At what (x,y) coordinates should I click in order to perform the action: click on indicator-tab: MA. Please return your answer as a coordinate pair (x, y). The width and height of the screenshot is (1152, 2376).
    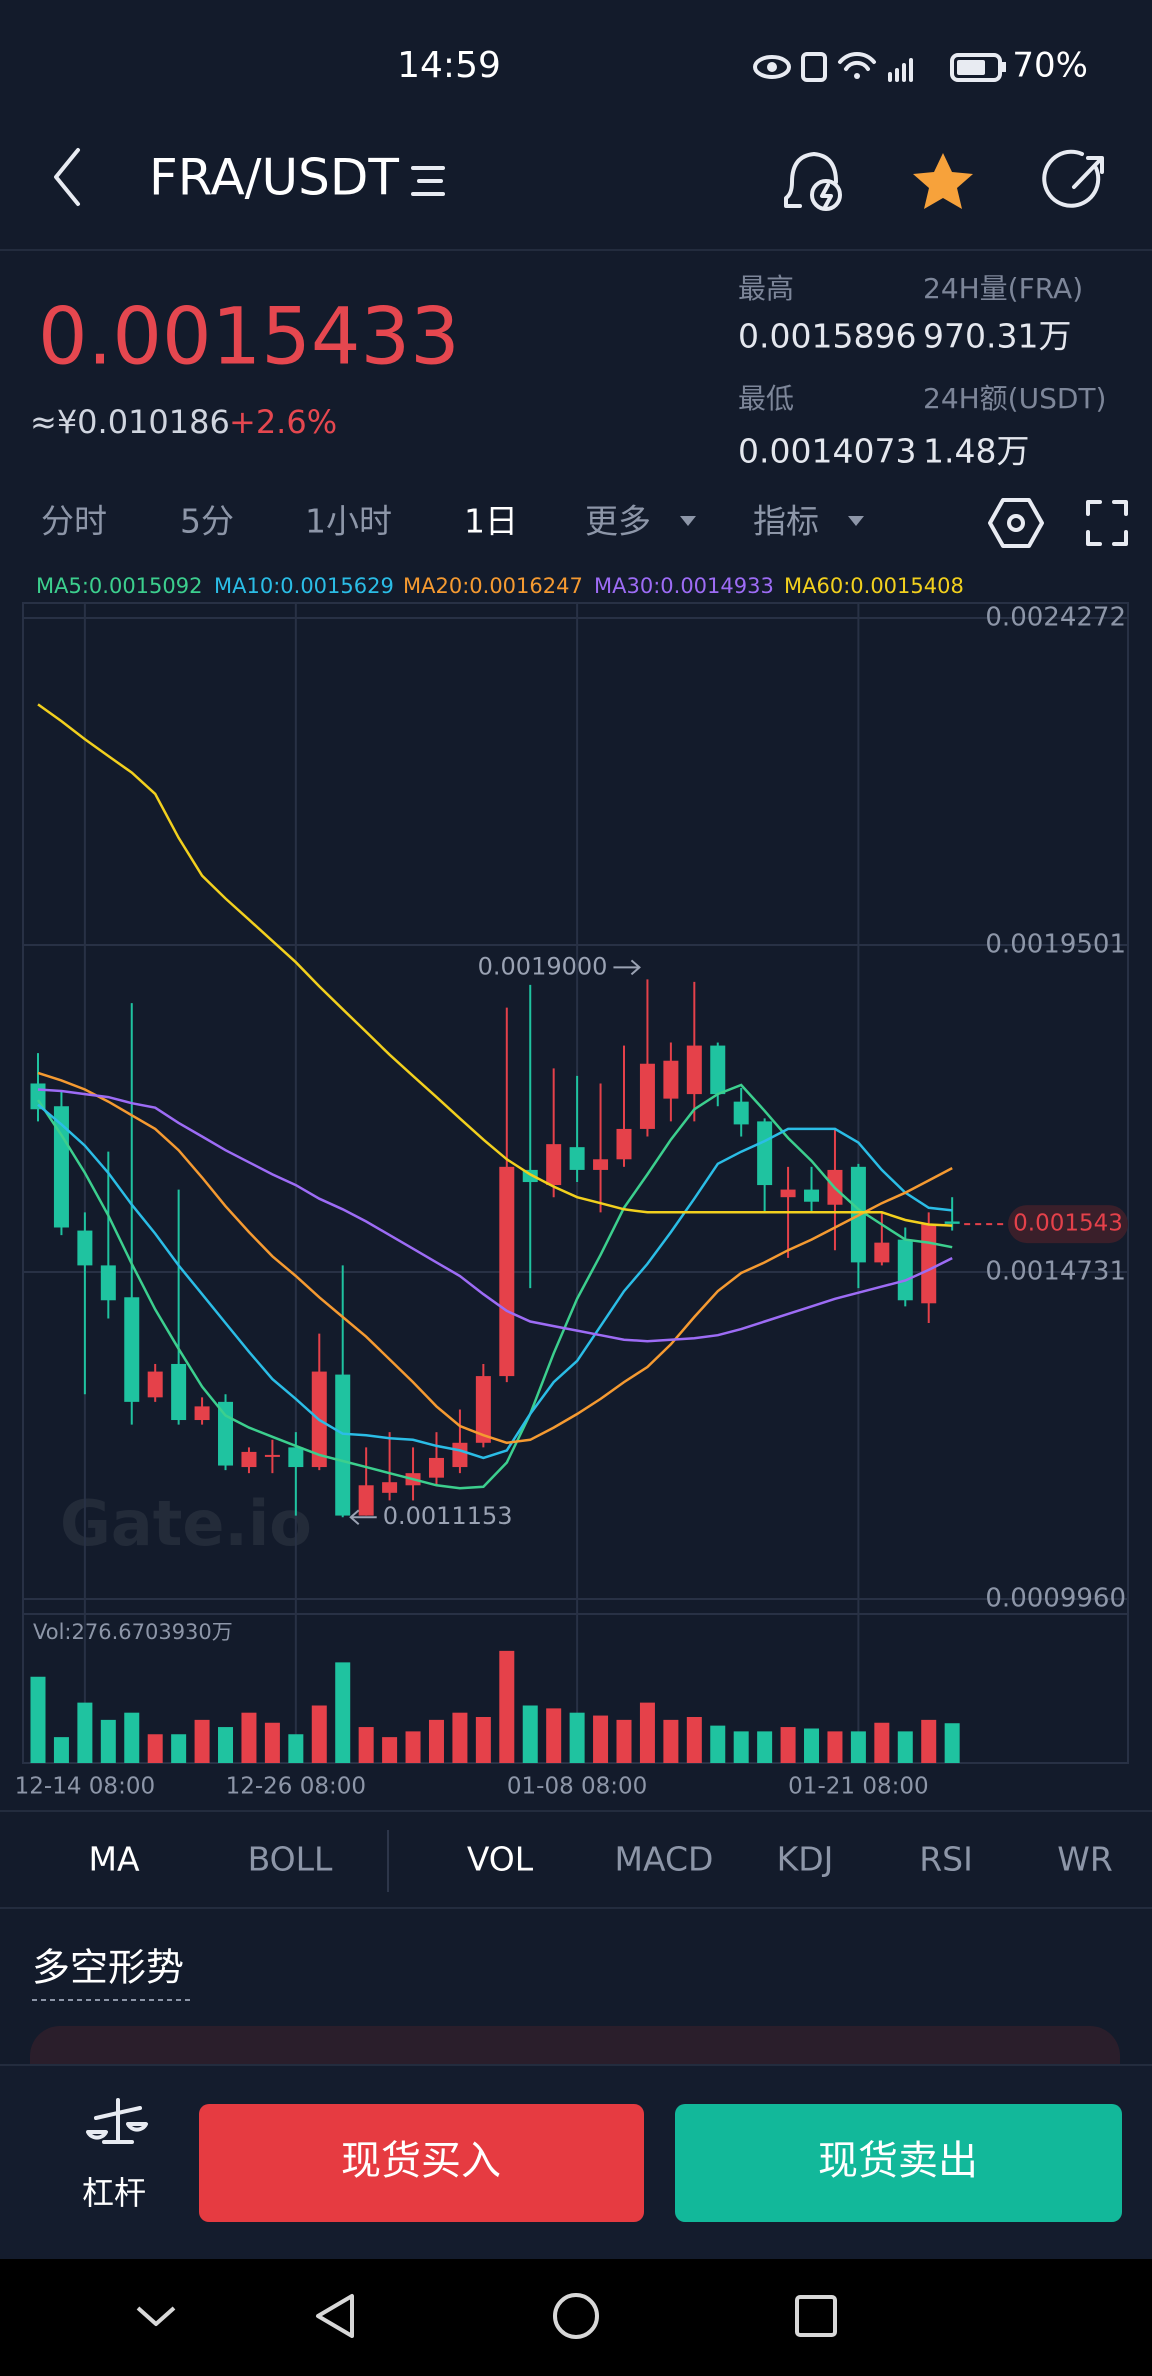
    Looking at the image, I should click on (113, 1859).